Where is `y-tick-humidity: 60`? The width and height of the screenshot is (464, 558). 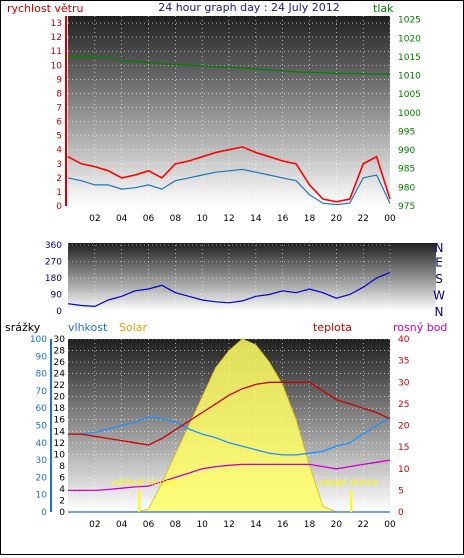
y-tick-humidity: 60 is located at coordinates (42, 409).